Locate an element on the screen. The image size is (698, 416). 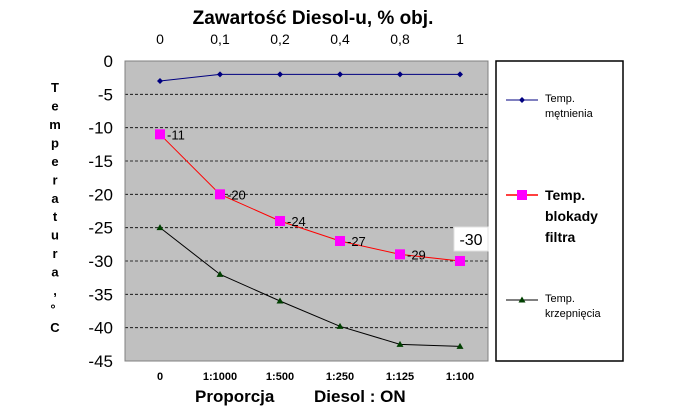
y-tick-label: -45 is located at coordinates (100, 361).